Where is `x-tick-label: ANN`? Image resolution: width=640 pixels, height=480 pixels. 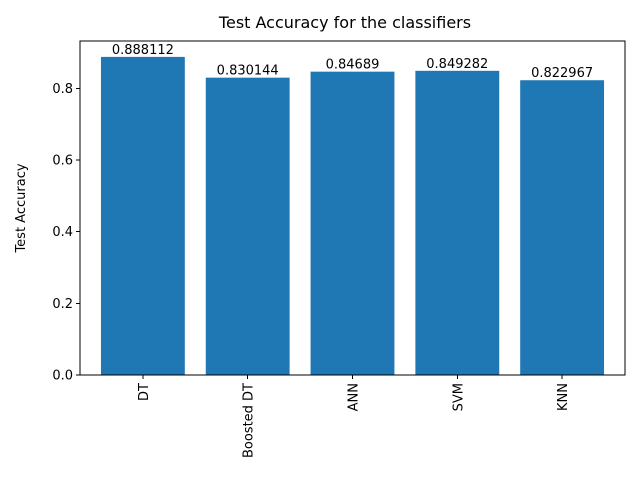
x-tick-label: ANN is located at coordinates (354, 397).